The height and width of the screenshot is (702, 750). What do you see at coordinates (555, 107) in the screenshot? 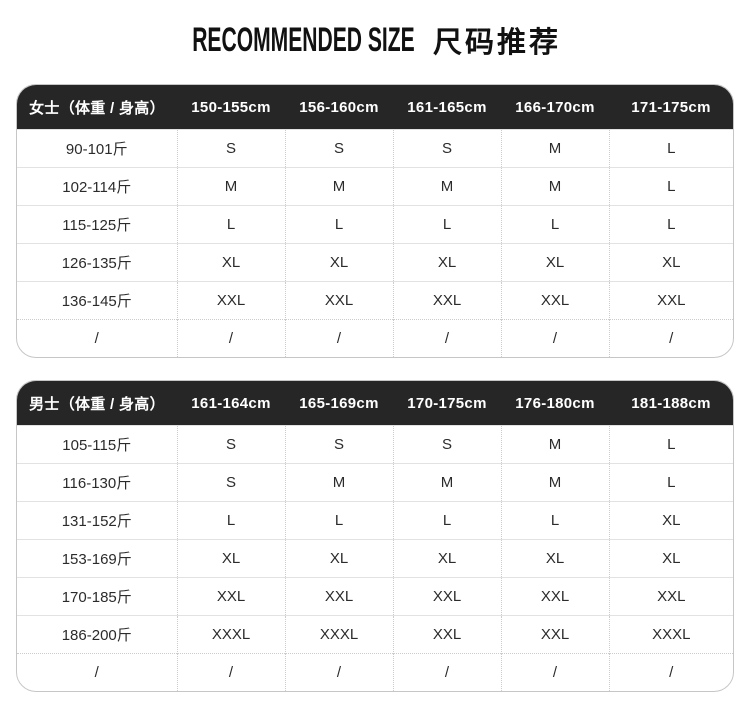
I see `height-range-column-header: 166-170cm` at bounding box center [555, 107].